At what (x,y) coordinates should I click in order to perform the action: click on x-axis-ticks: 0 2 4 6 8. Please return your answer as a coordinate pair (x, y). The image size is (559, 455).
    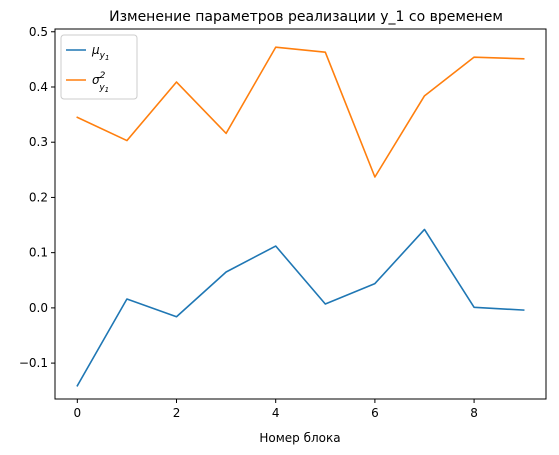
    Looking at the image, I should click on (275, 409).